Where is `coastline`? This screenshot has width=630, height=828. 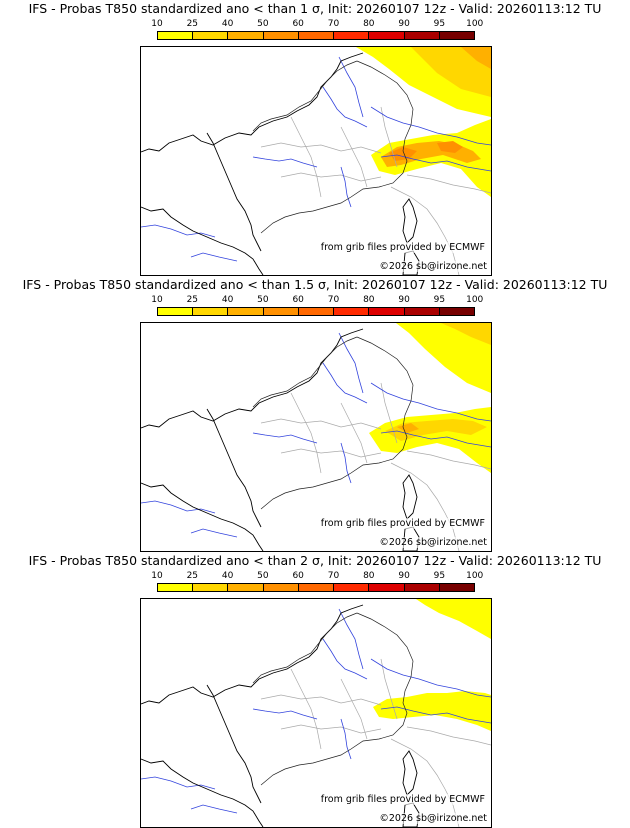 coastline is located at coordinates (252, 163).